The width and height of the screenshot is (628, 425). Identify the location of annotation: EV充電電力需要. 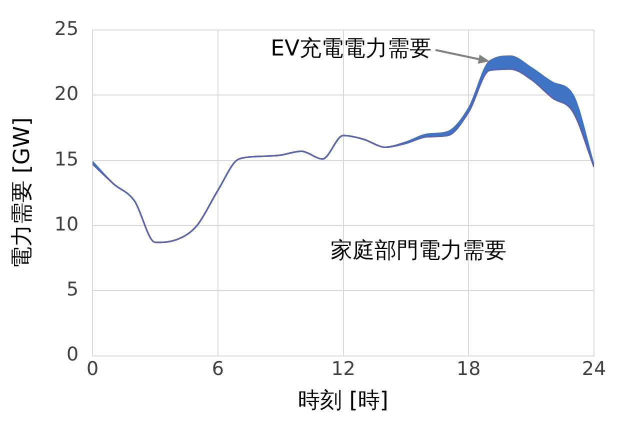
(351, 49).